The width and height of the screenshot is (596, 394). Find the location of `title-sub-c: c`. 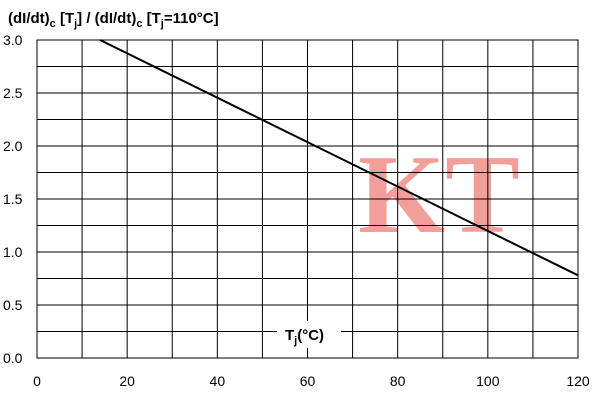

title-sub-c: c is located at coordinates (139, 24).